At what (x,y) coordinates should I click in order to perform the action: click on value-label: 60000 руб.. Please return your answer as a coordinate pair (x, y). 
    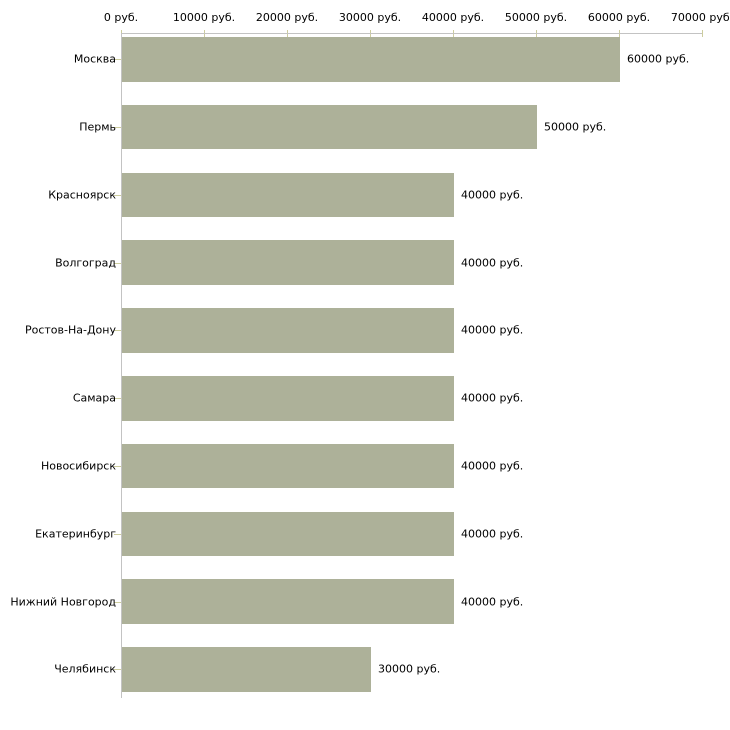
    Looking at the image, I should click on (658, 59).